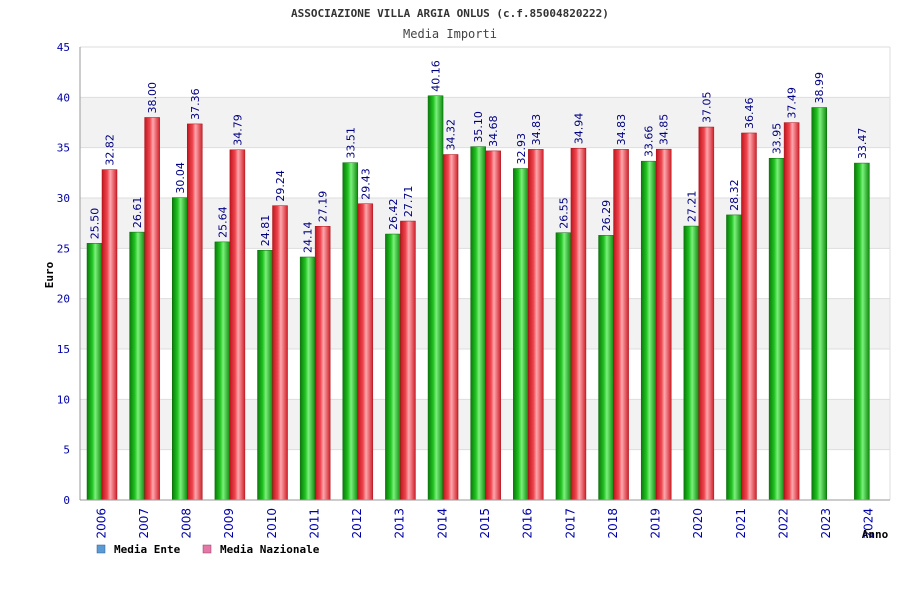  What do you see at coordinates (101, 523) in the screenshot?
I see `x-tick-label: 2006` at bounding box center [101, 523].